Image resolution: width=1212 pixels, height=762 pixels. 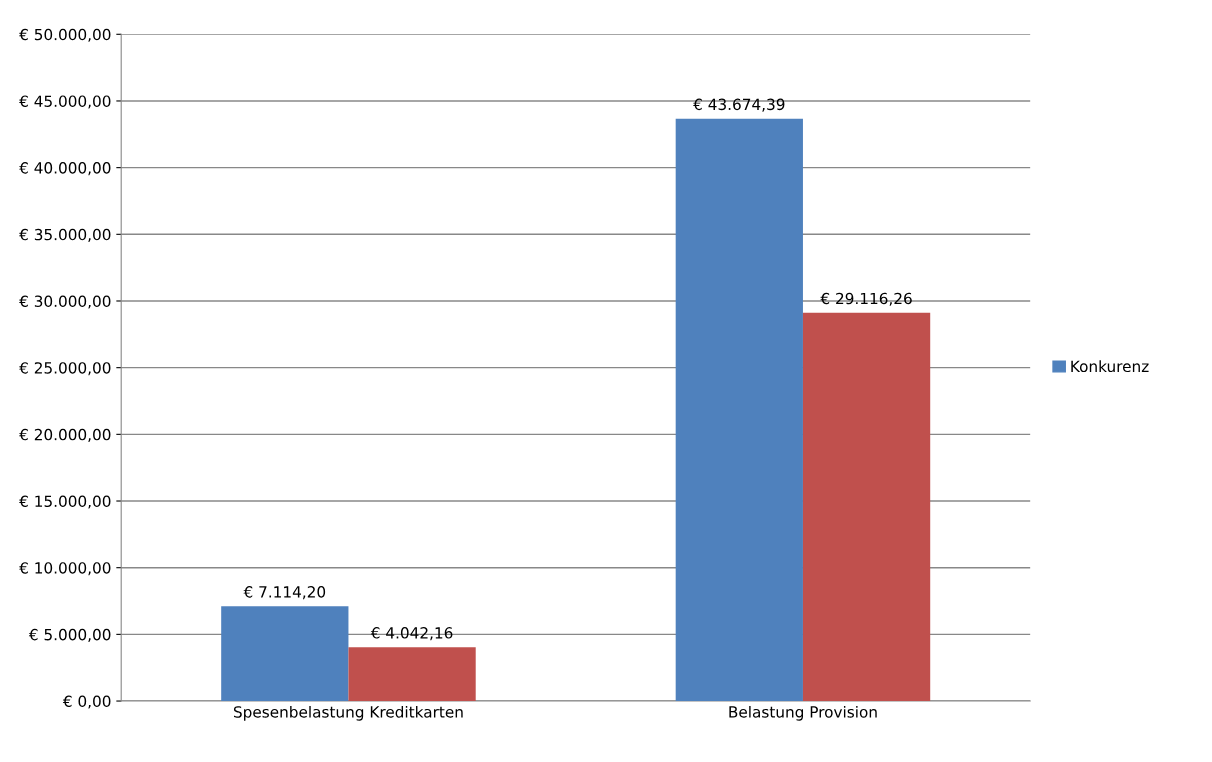 I want to click on x-tick-label: Belastung Provision, so click(x=803, y=713).